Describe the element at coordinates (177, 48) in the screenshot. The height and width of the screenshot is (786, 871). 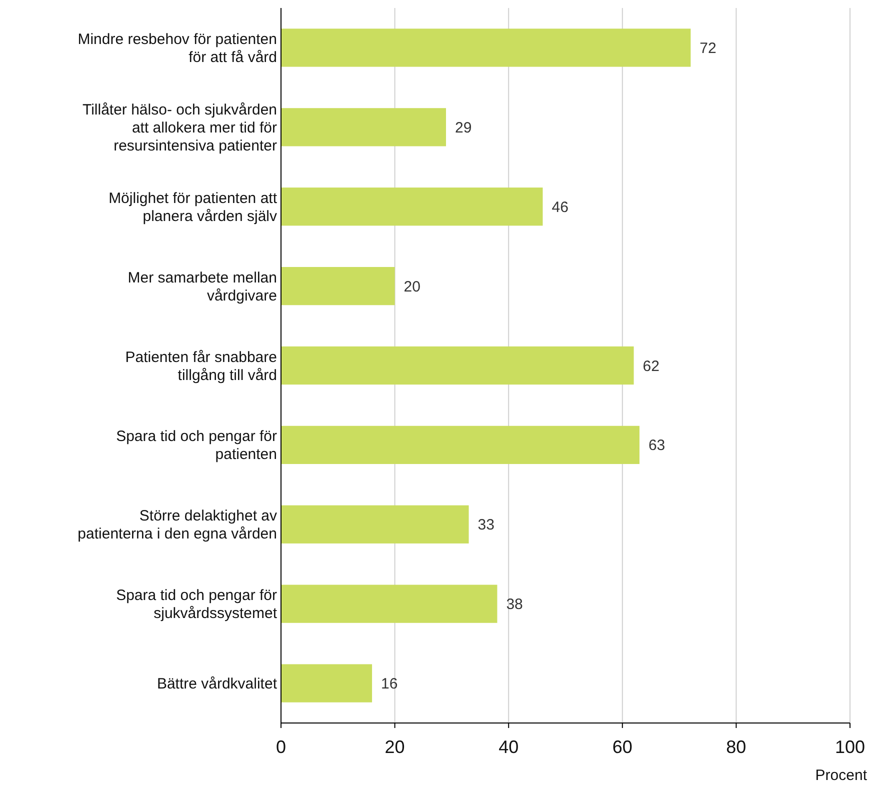
I see `y-tick-label: Mindre resbehov för patienten för att få vård` at that location.